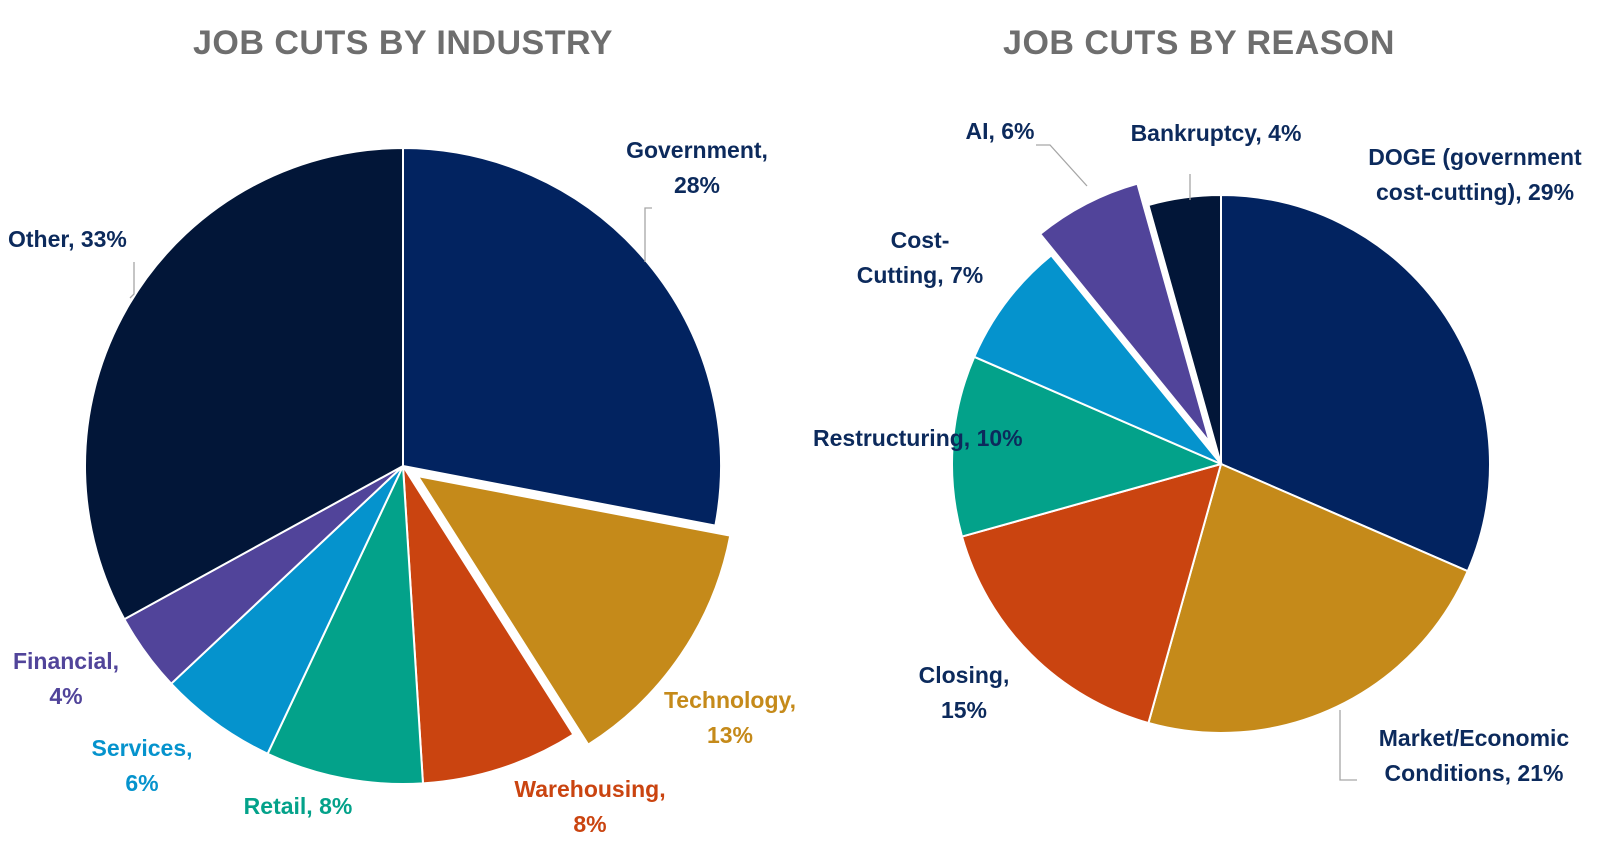 The width and height of the screenshot is (1600, 858). I want to click on data-label-line: Technology,, so click(730, 700).